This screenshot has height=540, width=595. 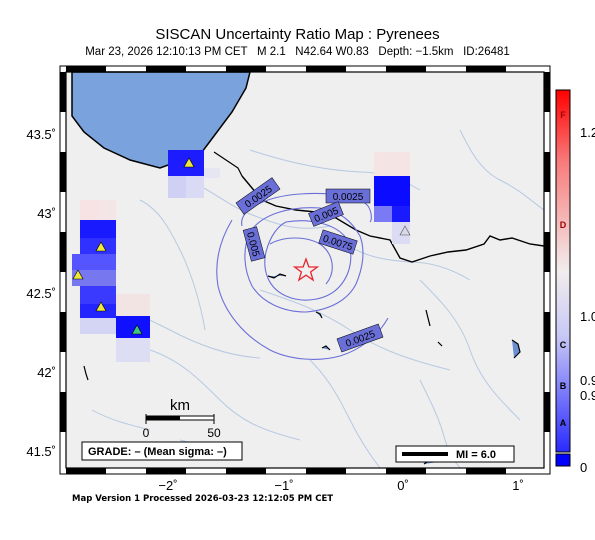 What do you see at coordinates (41, 451) in the screenshot?
I see `lat-tick-label: 41.5˚` at bounding box center [41, 451].